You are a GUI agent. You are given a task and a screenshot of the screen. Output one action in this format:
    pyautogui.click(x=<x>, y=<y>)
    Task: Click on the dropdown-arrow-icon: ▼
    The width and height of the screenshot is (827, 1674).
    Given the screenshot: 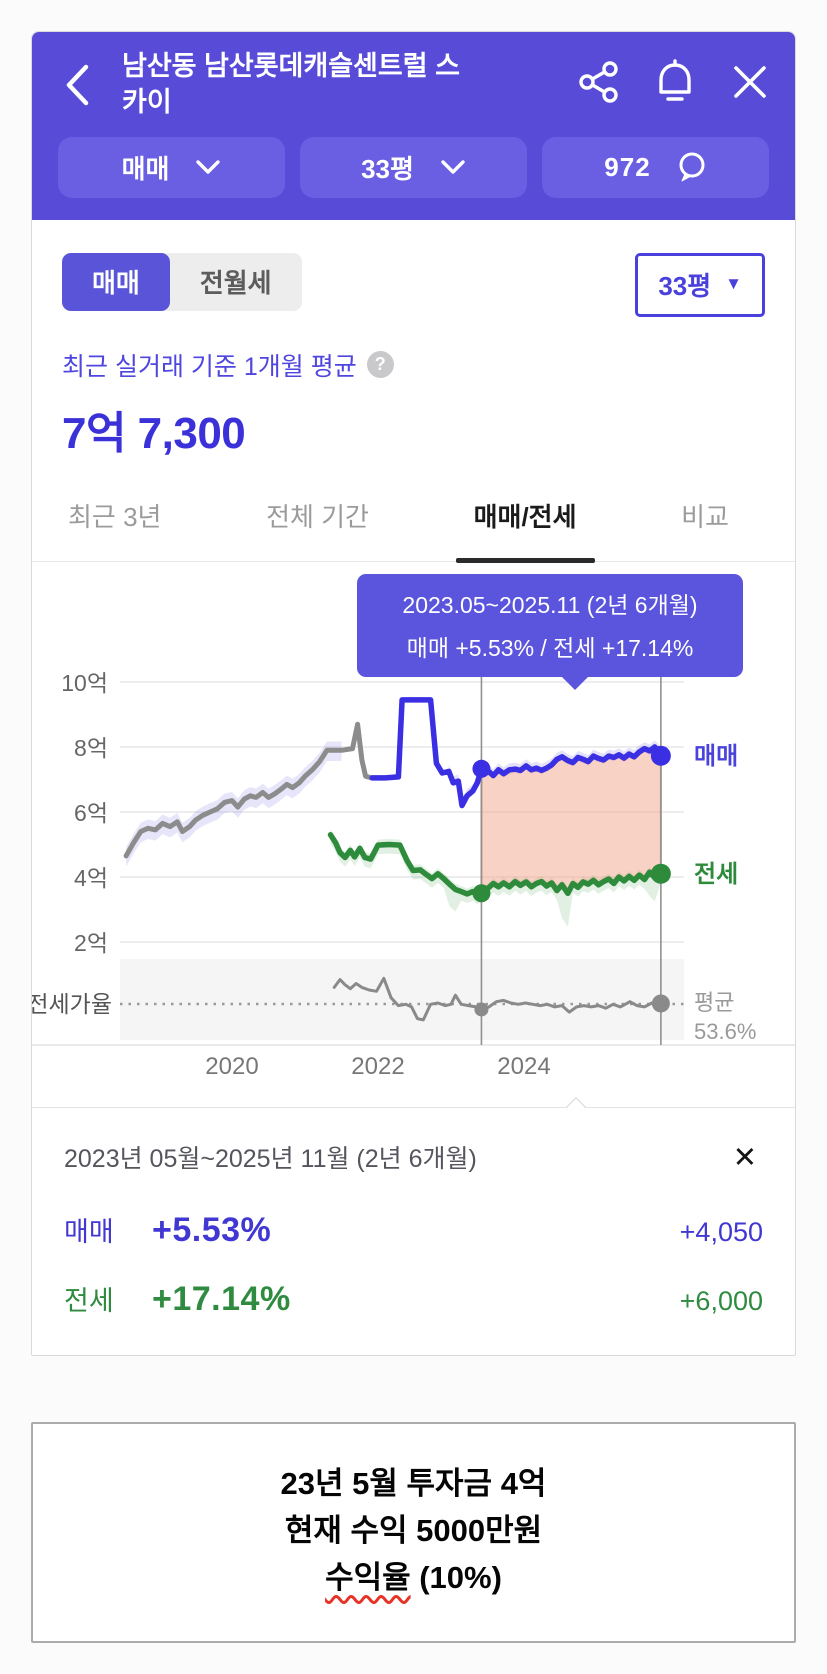 What is the action you would take?
    pyautogui.click(x=733, y=284)
    